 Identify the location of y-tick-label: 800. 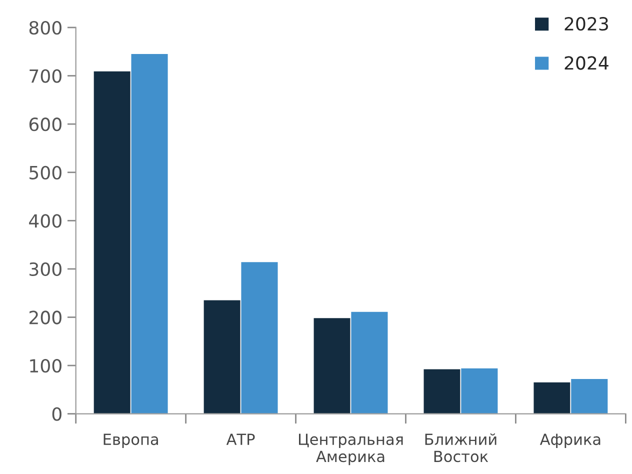
(45, 27).